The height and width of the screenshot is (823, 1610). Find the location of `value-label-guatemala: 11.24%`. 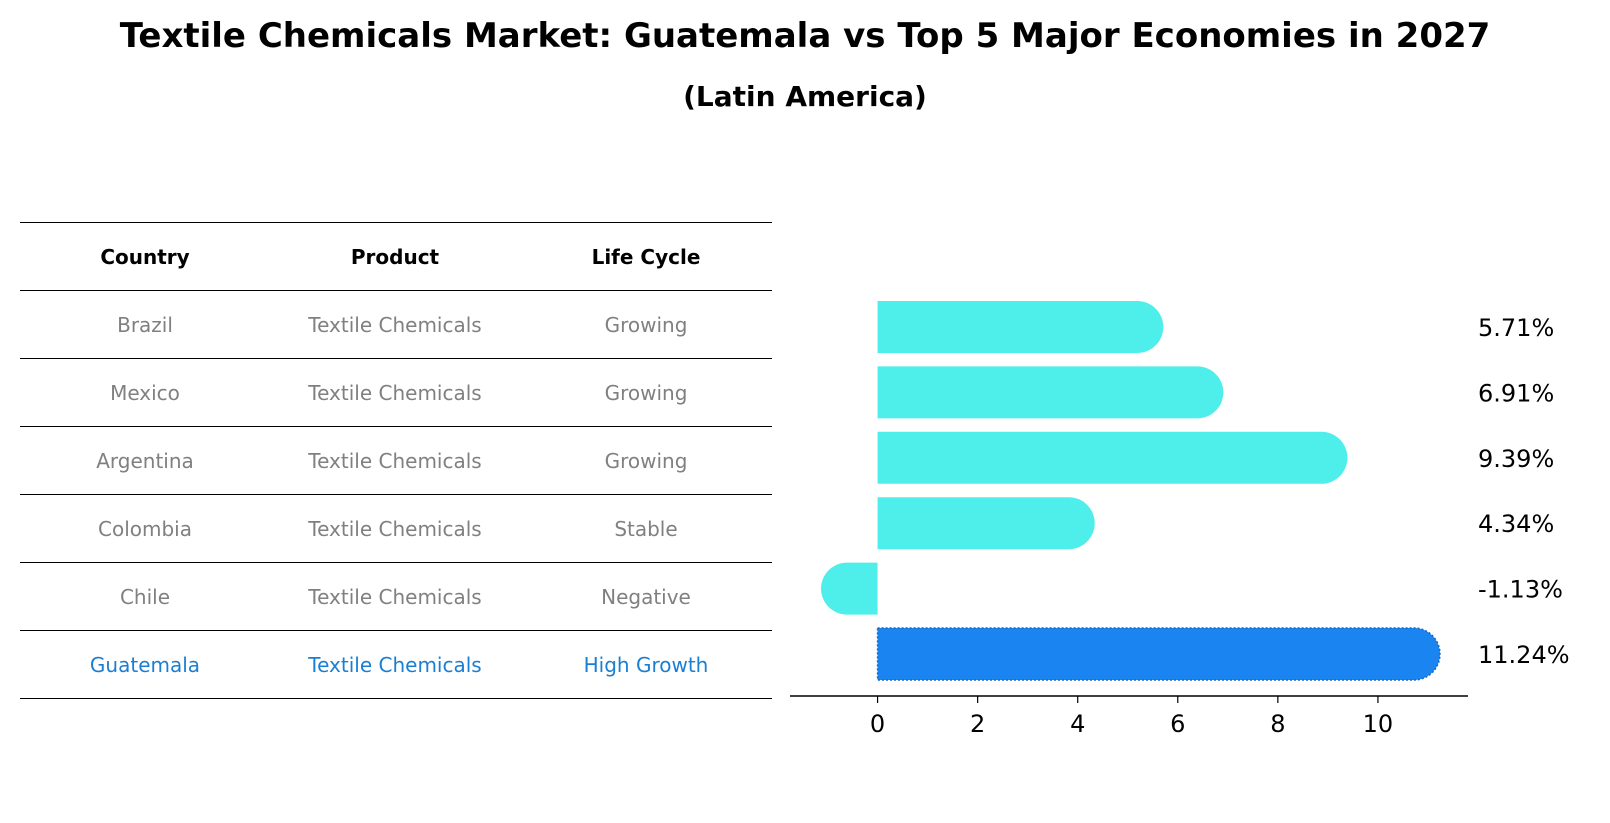

value-label-guatemala: 11.24% is located at coordinates (1524, 655).